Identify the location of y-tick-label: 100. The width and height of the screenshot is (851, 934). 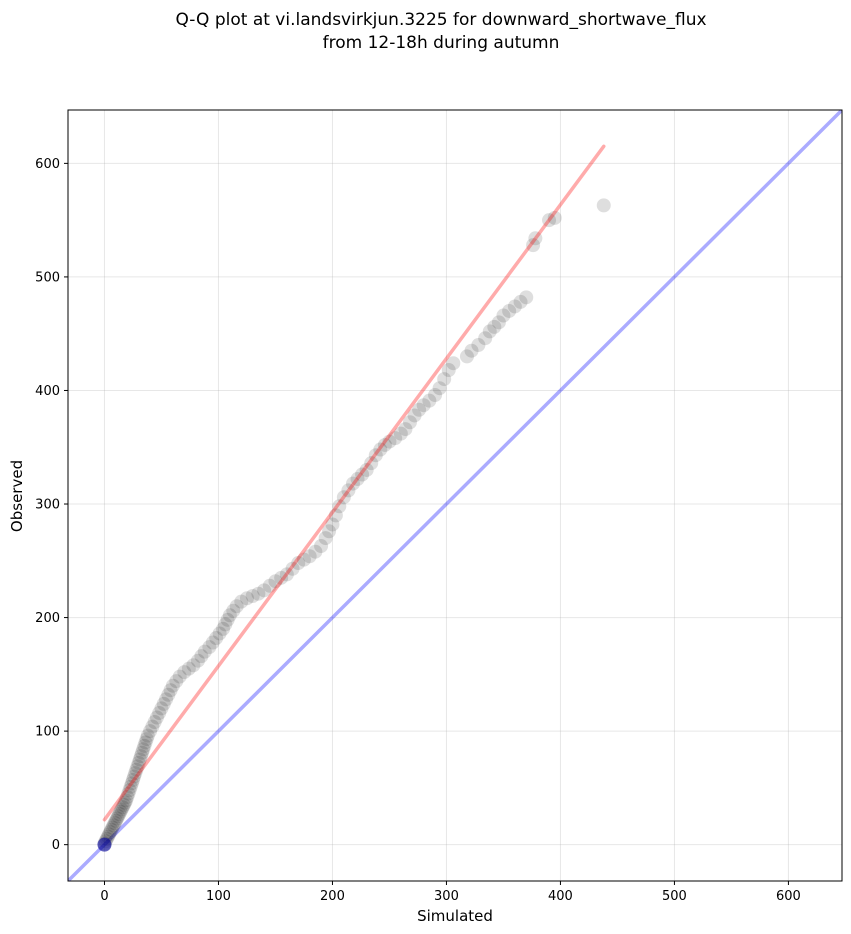
(47, 732).